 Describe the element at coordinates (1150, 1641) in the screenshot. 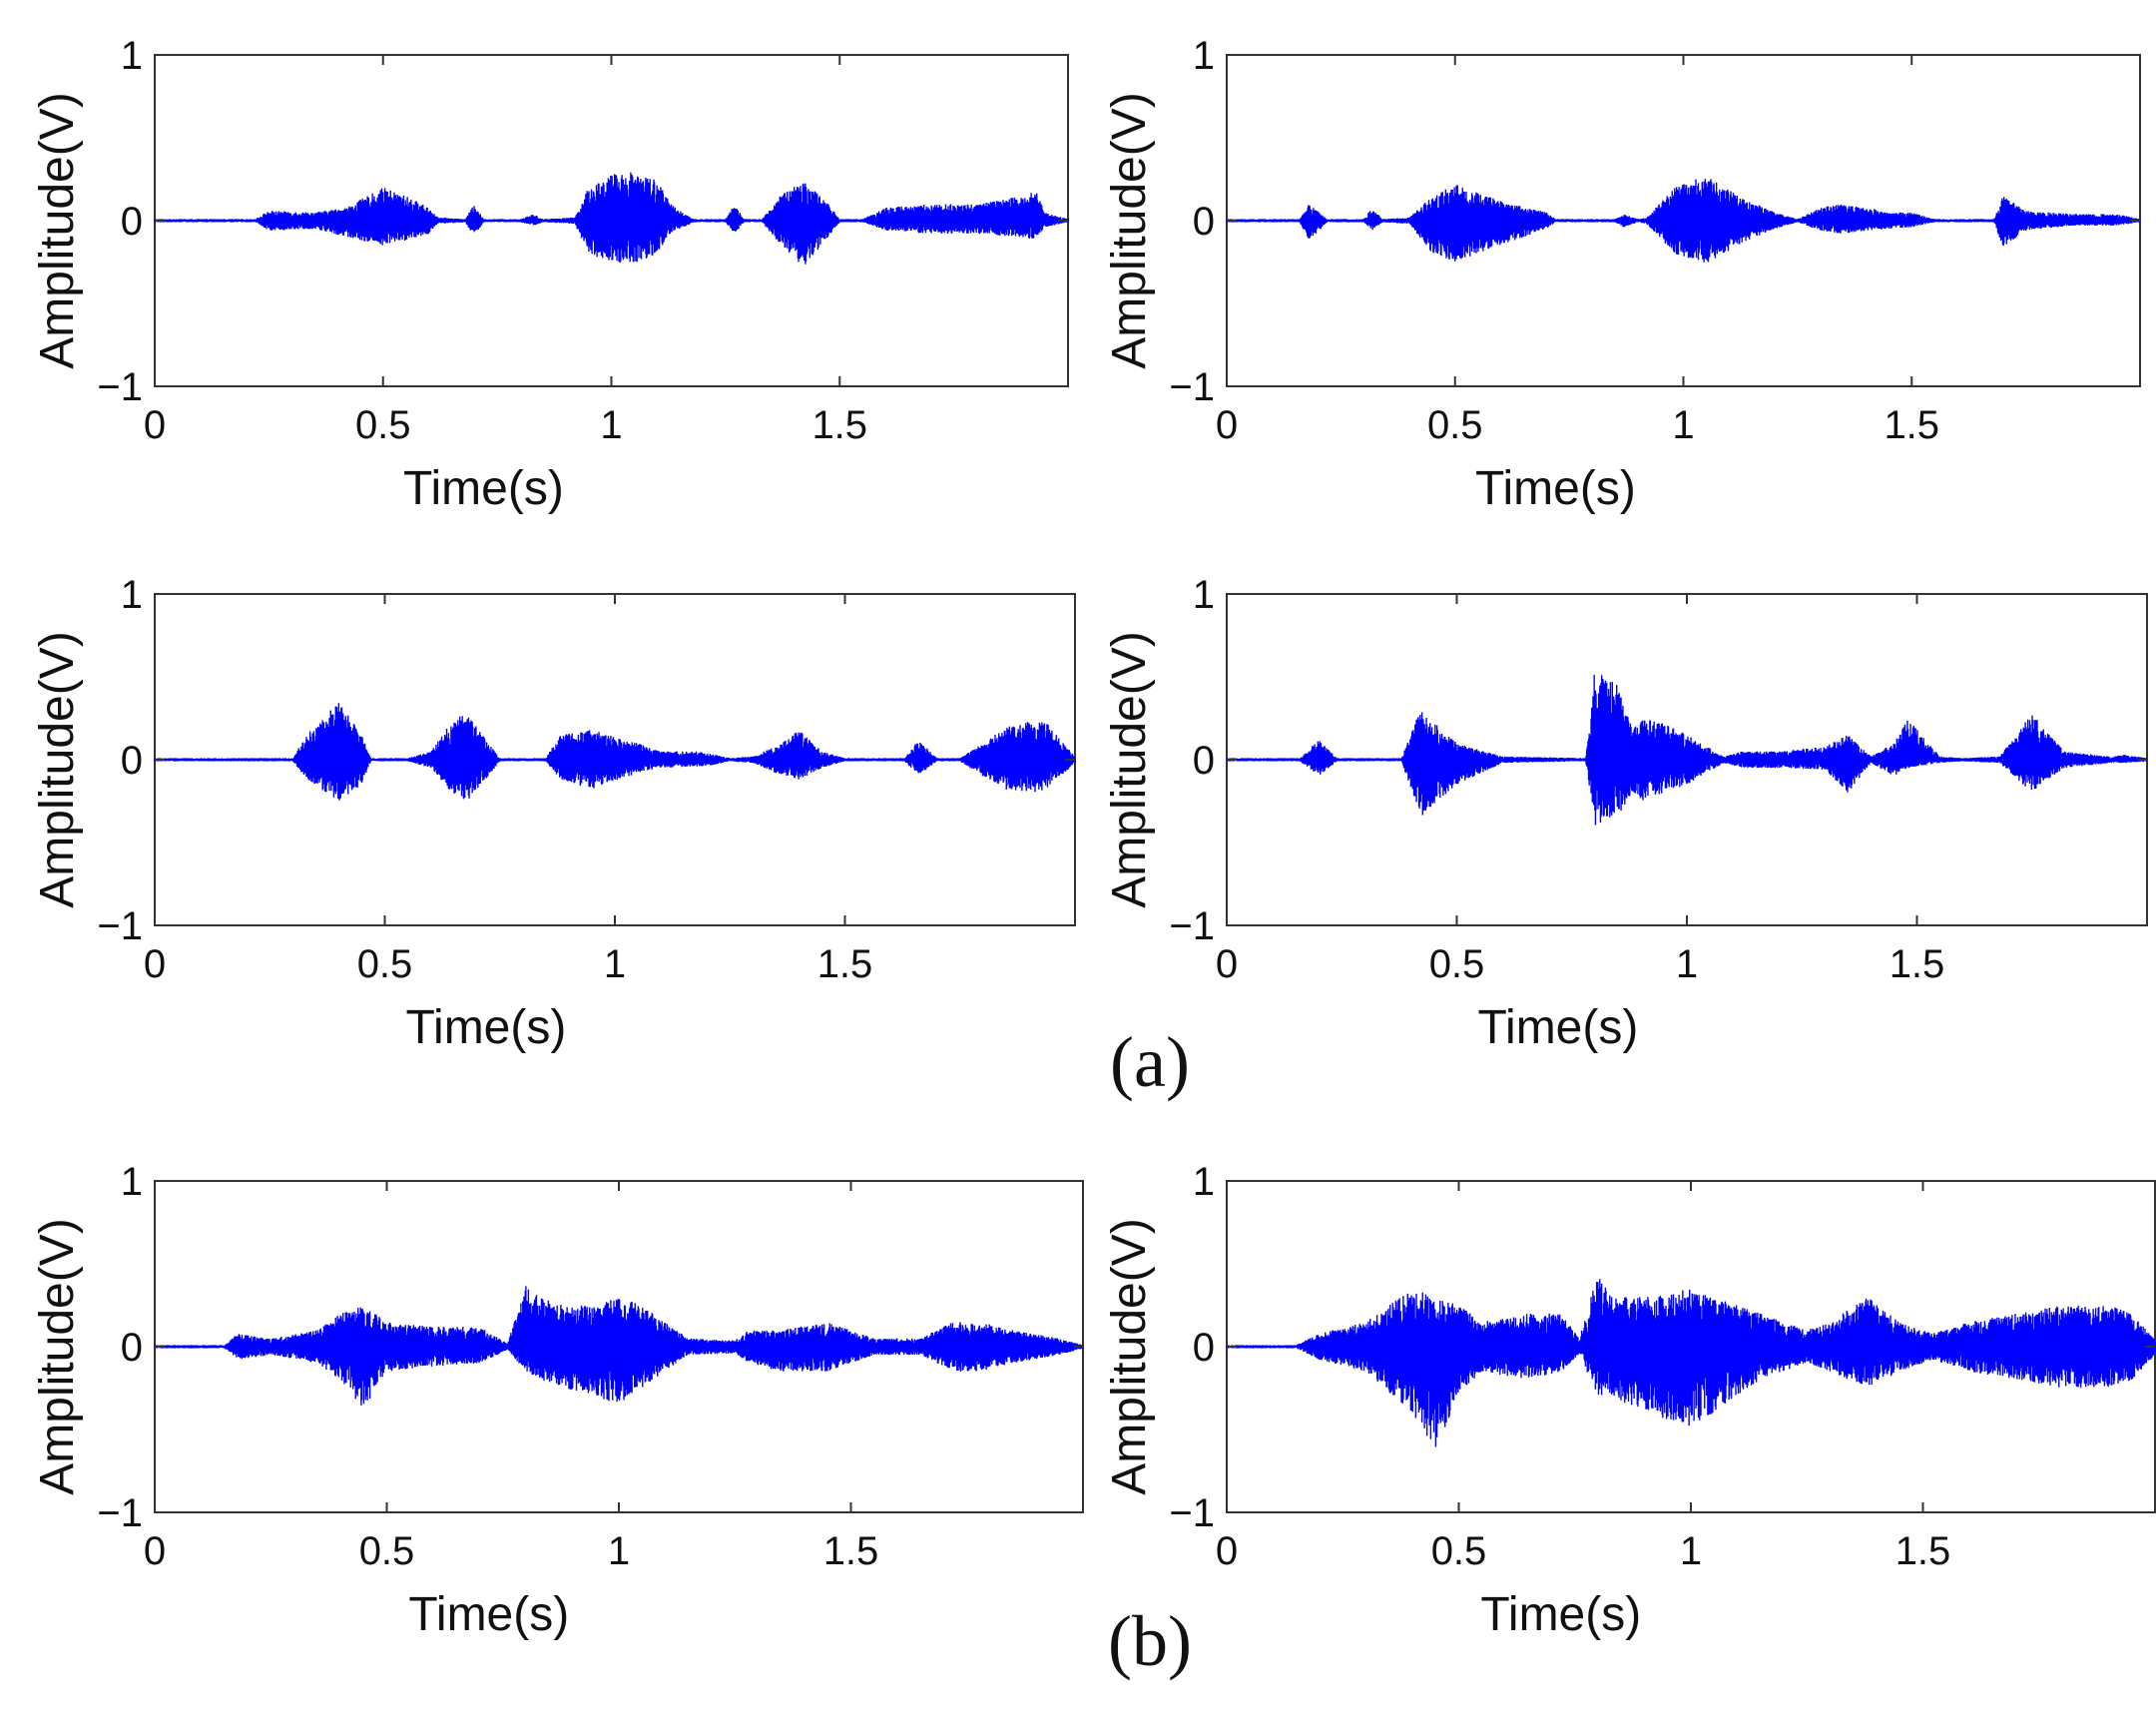

I see `figure-label-b: (b)` at that location.